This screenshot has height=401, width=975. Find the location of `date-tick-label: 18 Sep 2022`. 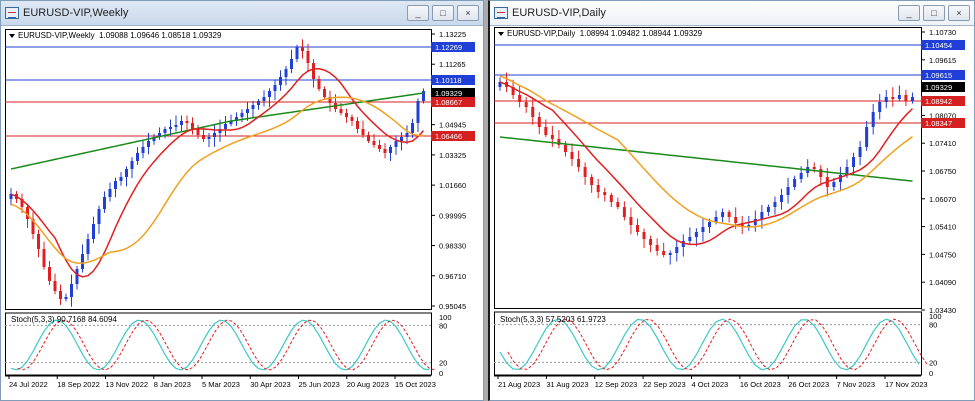

date-tick-label: 18 Sep 2022 is located at coordinates (78, 384).